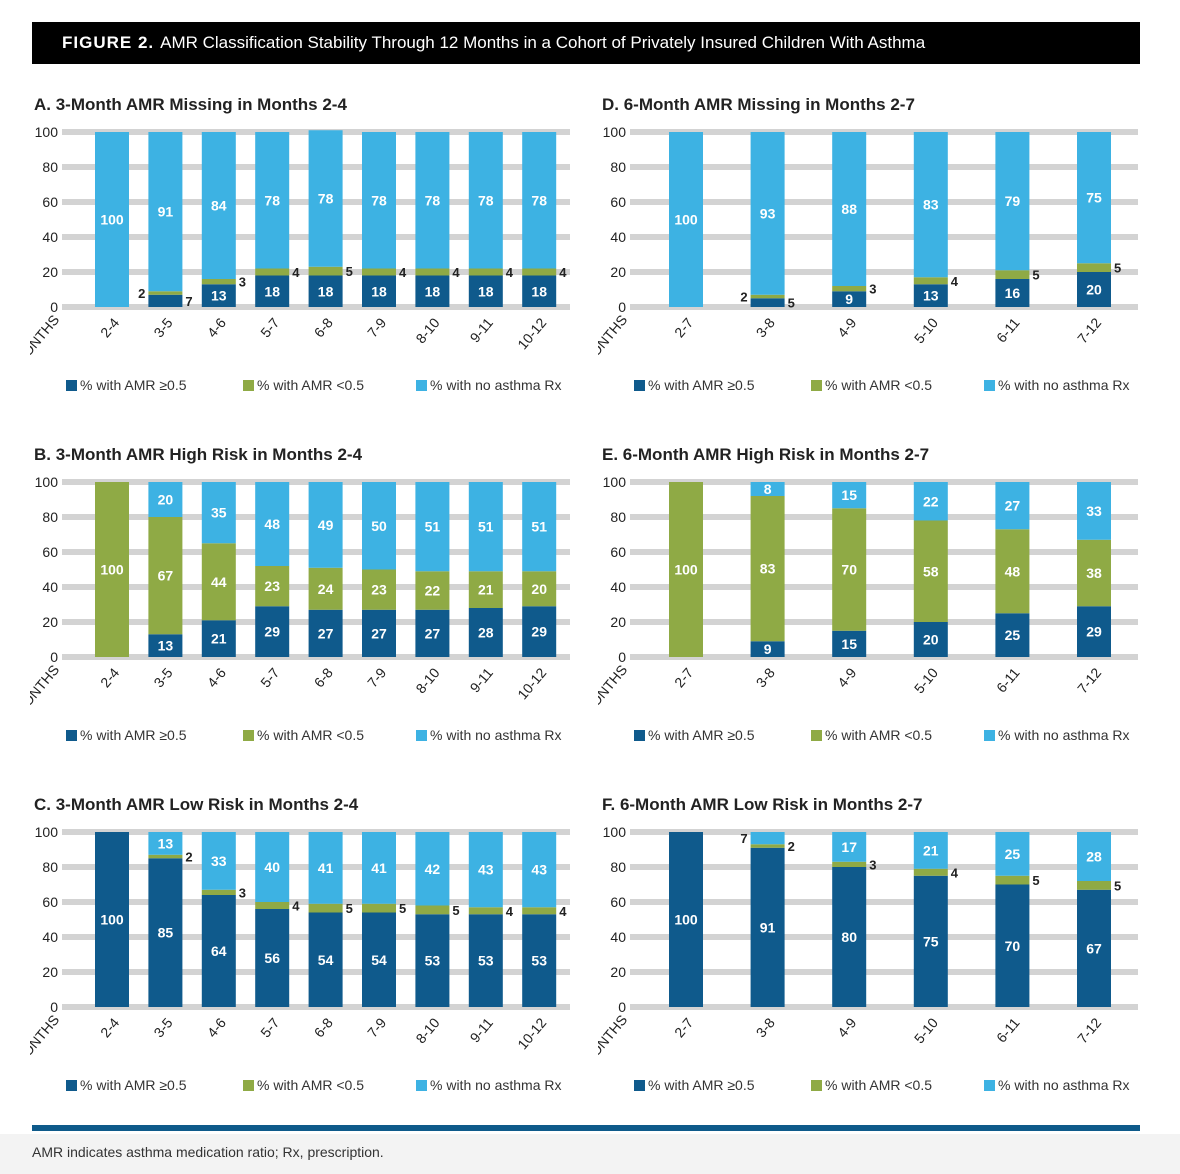 The width and height of the screenshot is (1180, 1174). What do you see at coordinates (272, 867) in the screenshot?
I see `data-label: 40` at bounding box center [272, 867].